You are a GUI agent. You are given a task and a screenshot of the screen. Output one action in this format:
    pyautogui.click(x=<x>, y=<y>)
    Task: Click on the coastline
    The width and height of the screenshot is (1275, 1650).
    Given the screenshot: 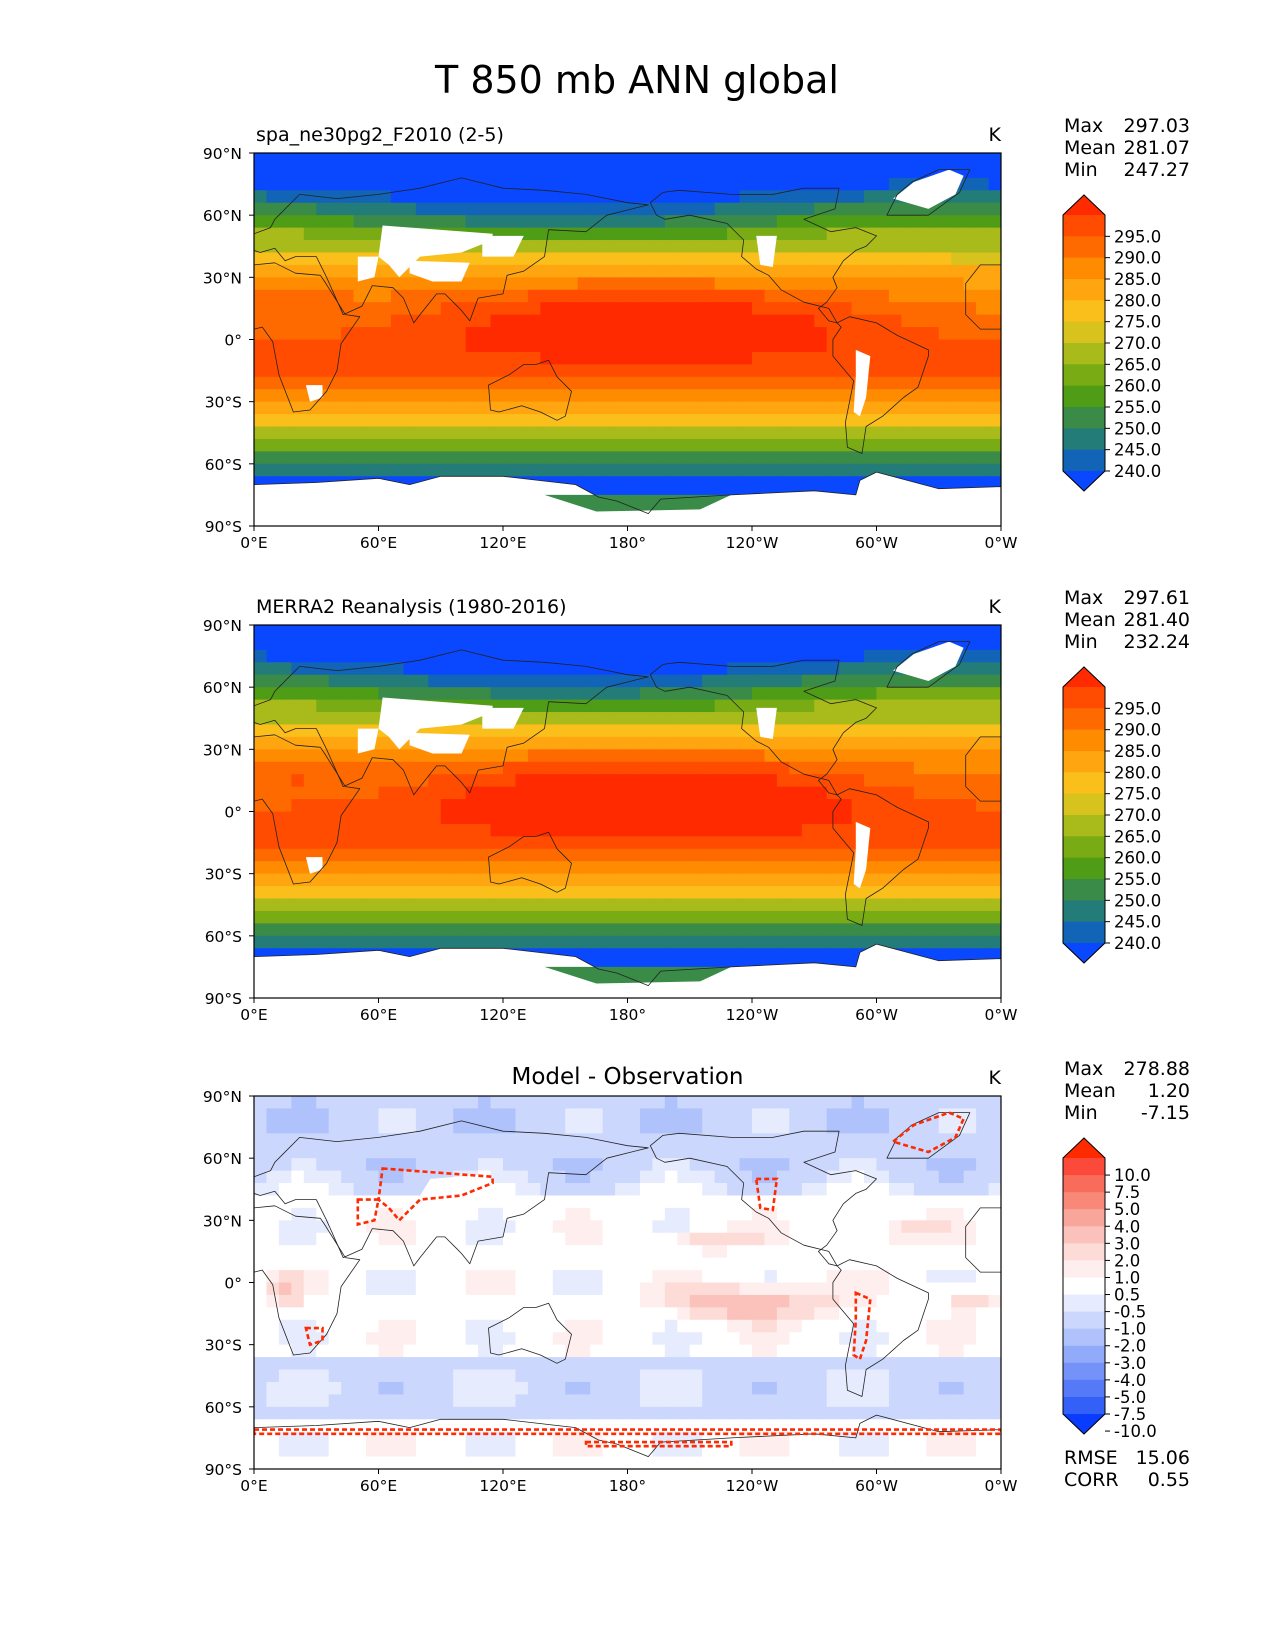 What is the action you would take?
    pyautogui.click(x=983, y=297)
    